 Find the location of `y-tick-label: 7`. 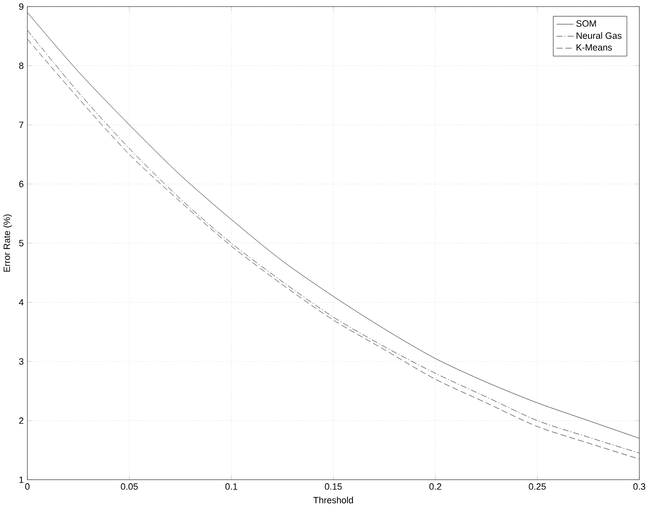

y-tick-label: 7 is located at coordinates (21, 125).